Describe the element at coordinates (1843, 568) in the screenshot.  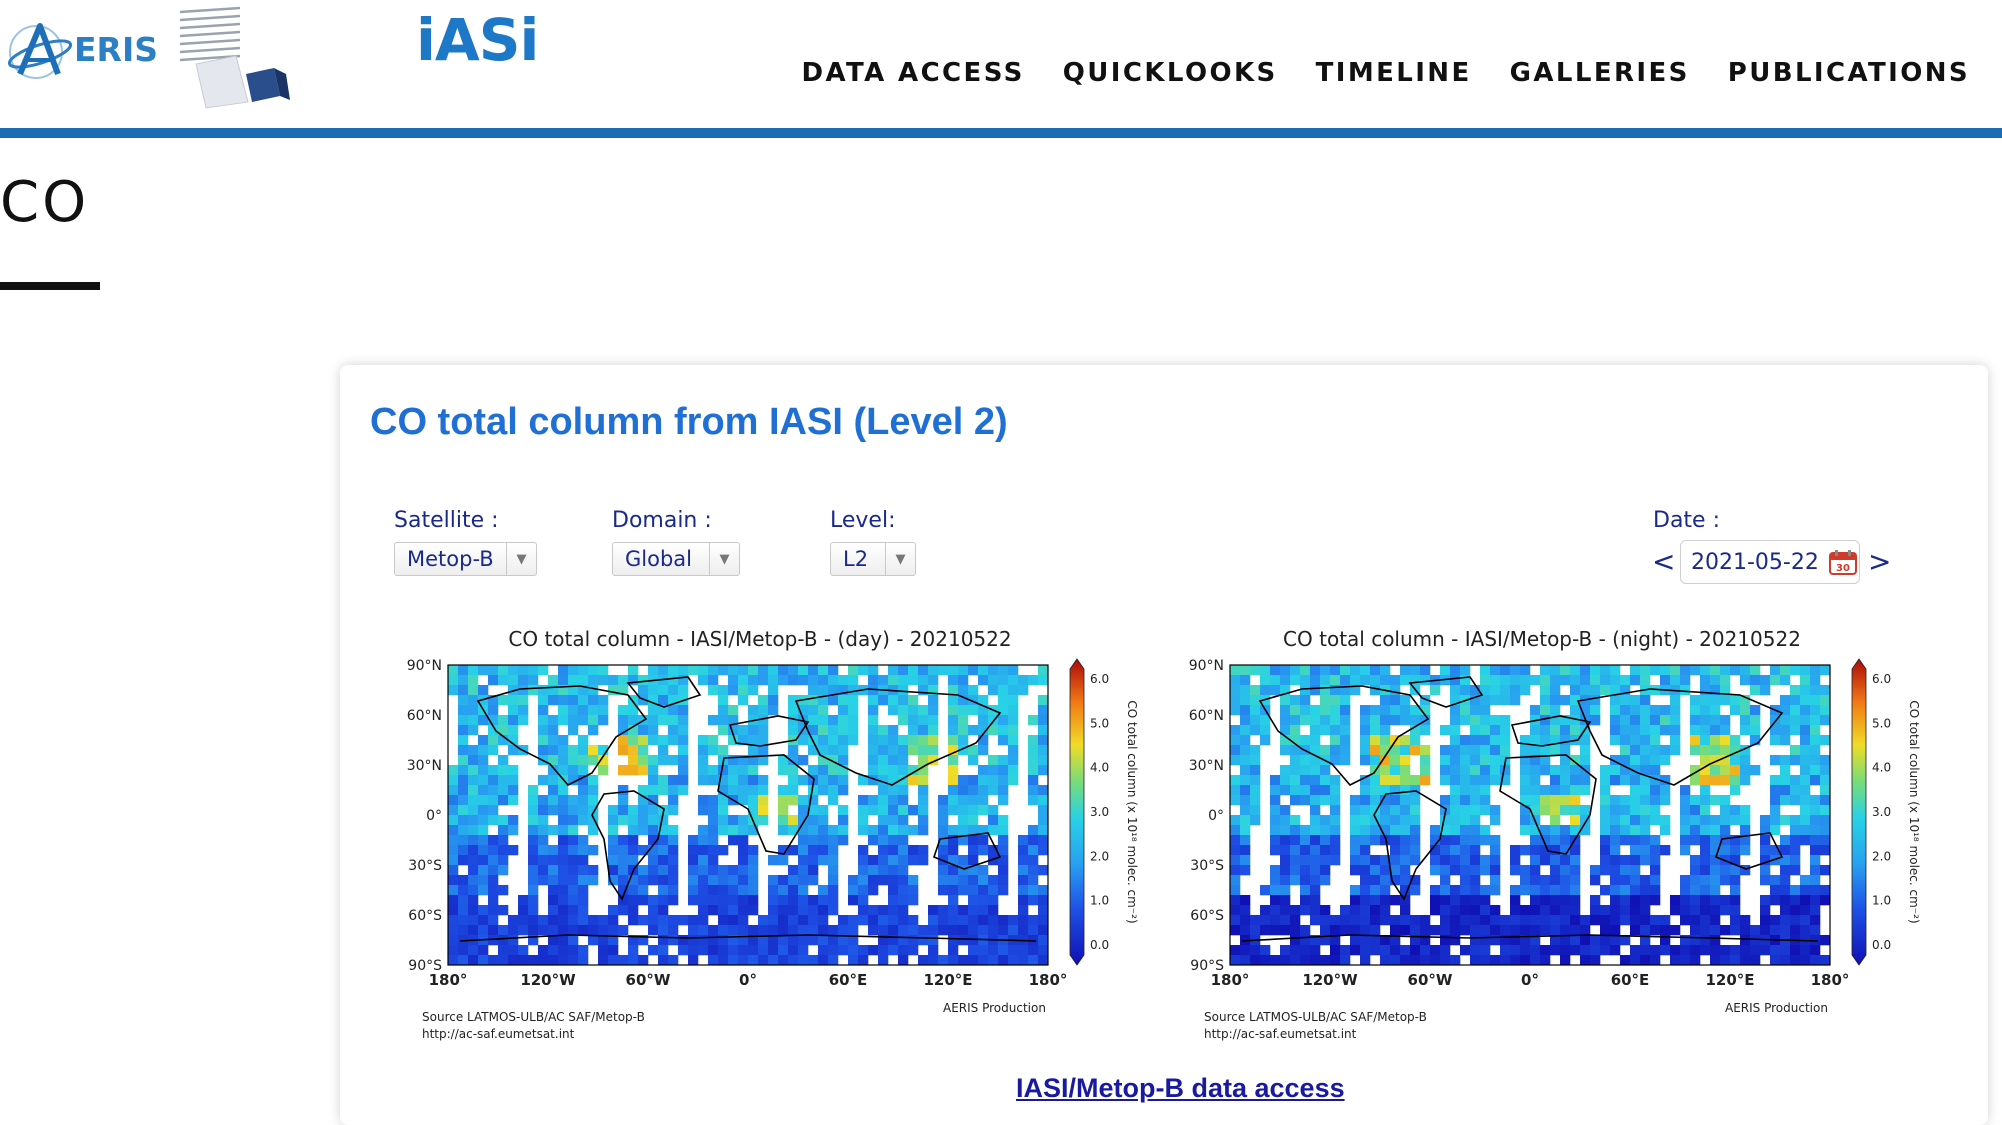
I see `calendar-icon-text: 30` at that location.